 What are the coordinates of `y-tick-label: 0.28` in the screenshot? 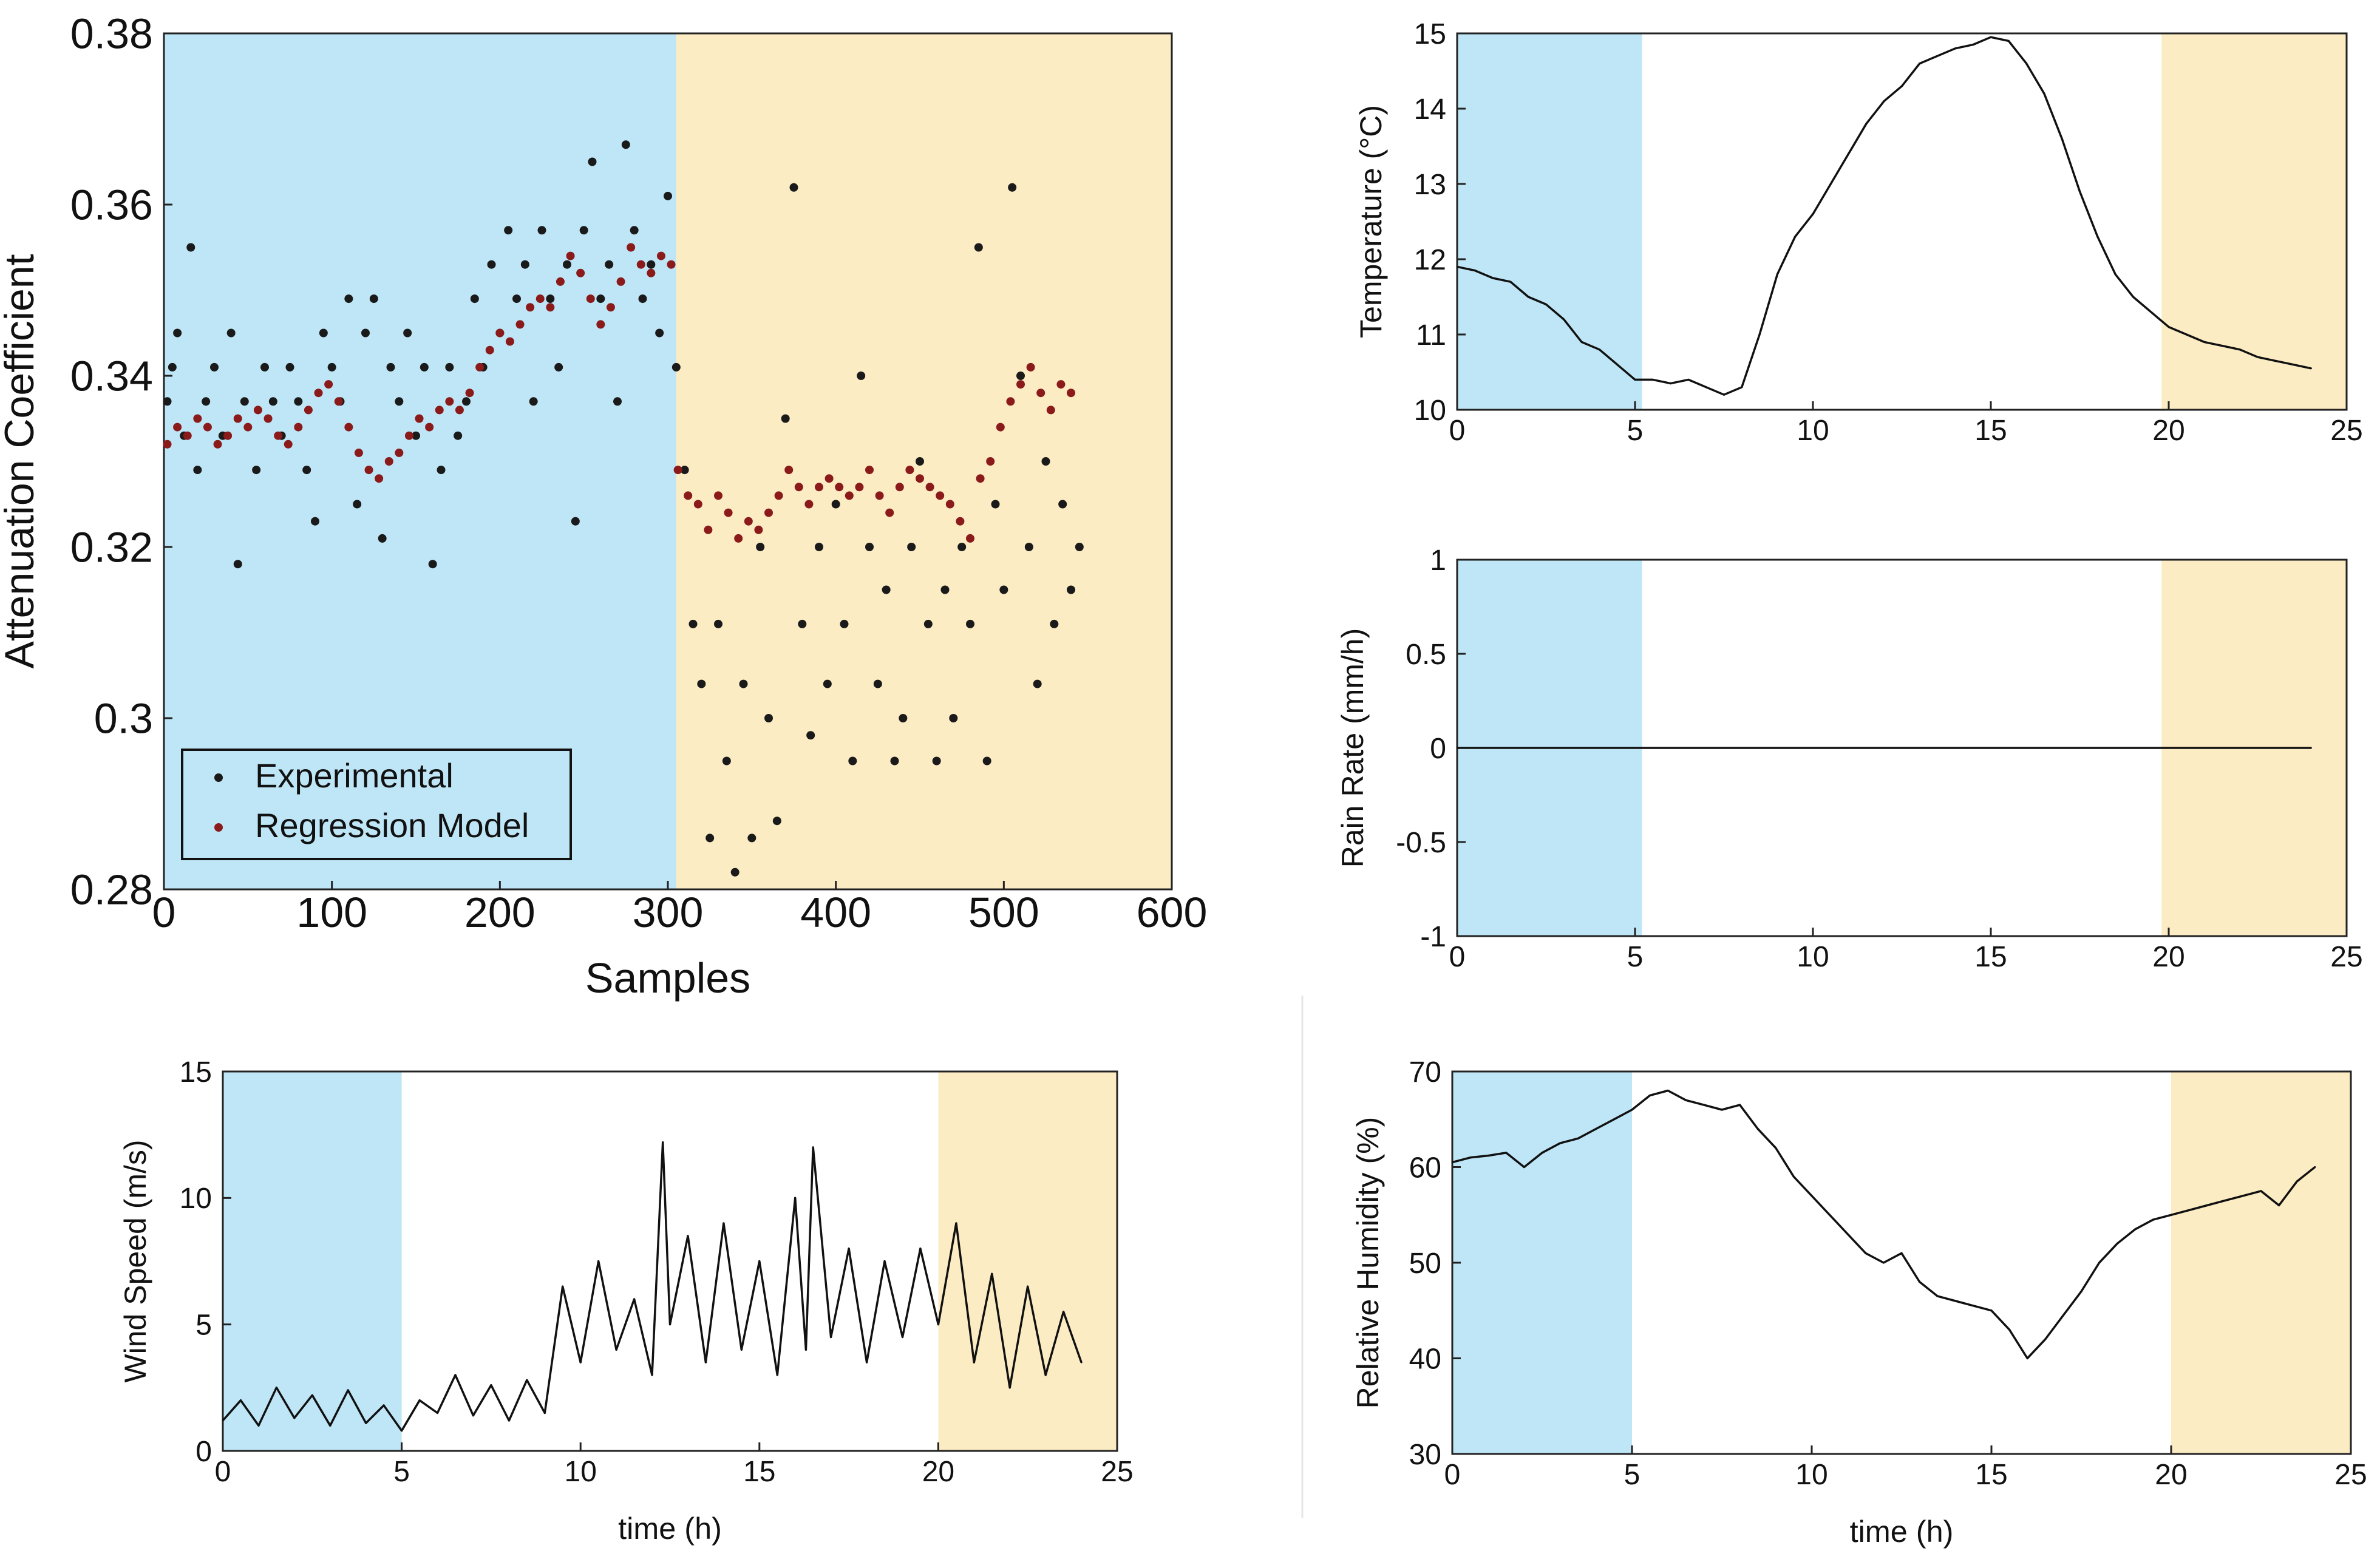 It's located at (111, 890).